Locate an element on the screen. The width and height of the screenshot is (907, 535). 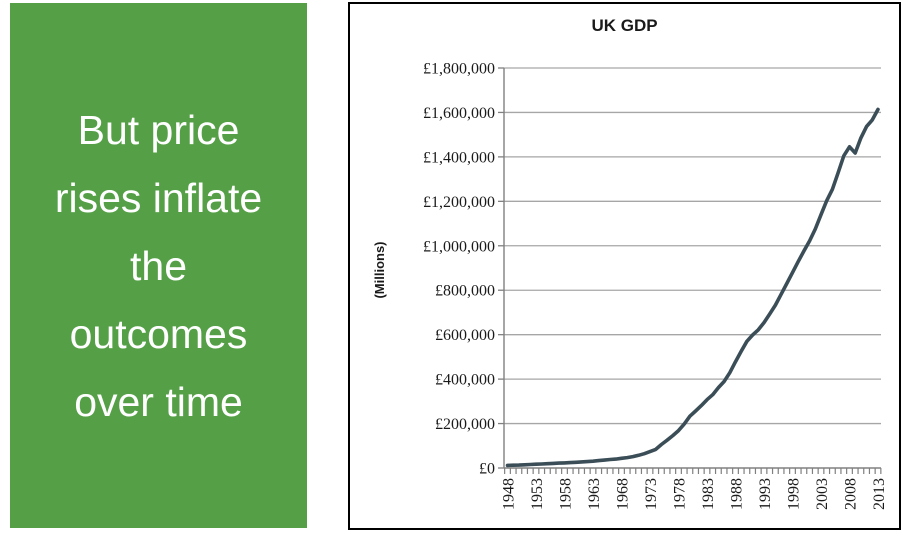
x-tick-label: 1973 is located at coordinates (651, 494).